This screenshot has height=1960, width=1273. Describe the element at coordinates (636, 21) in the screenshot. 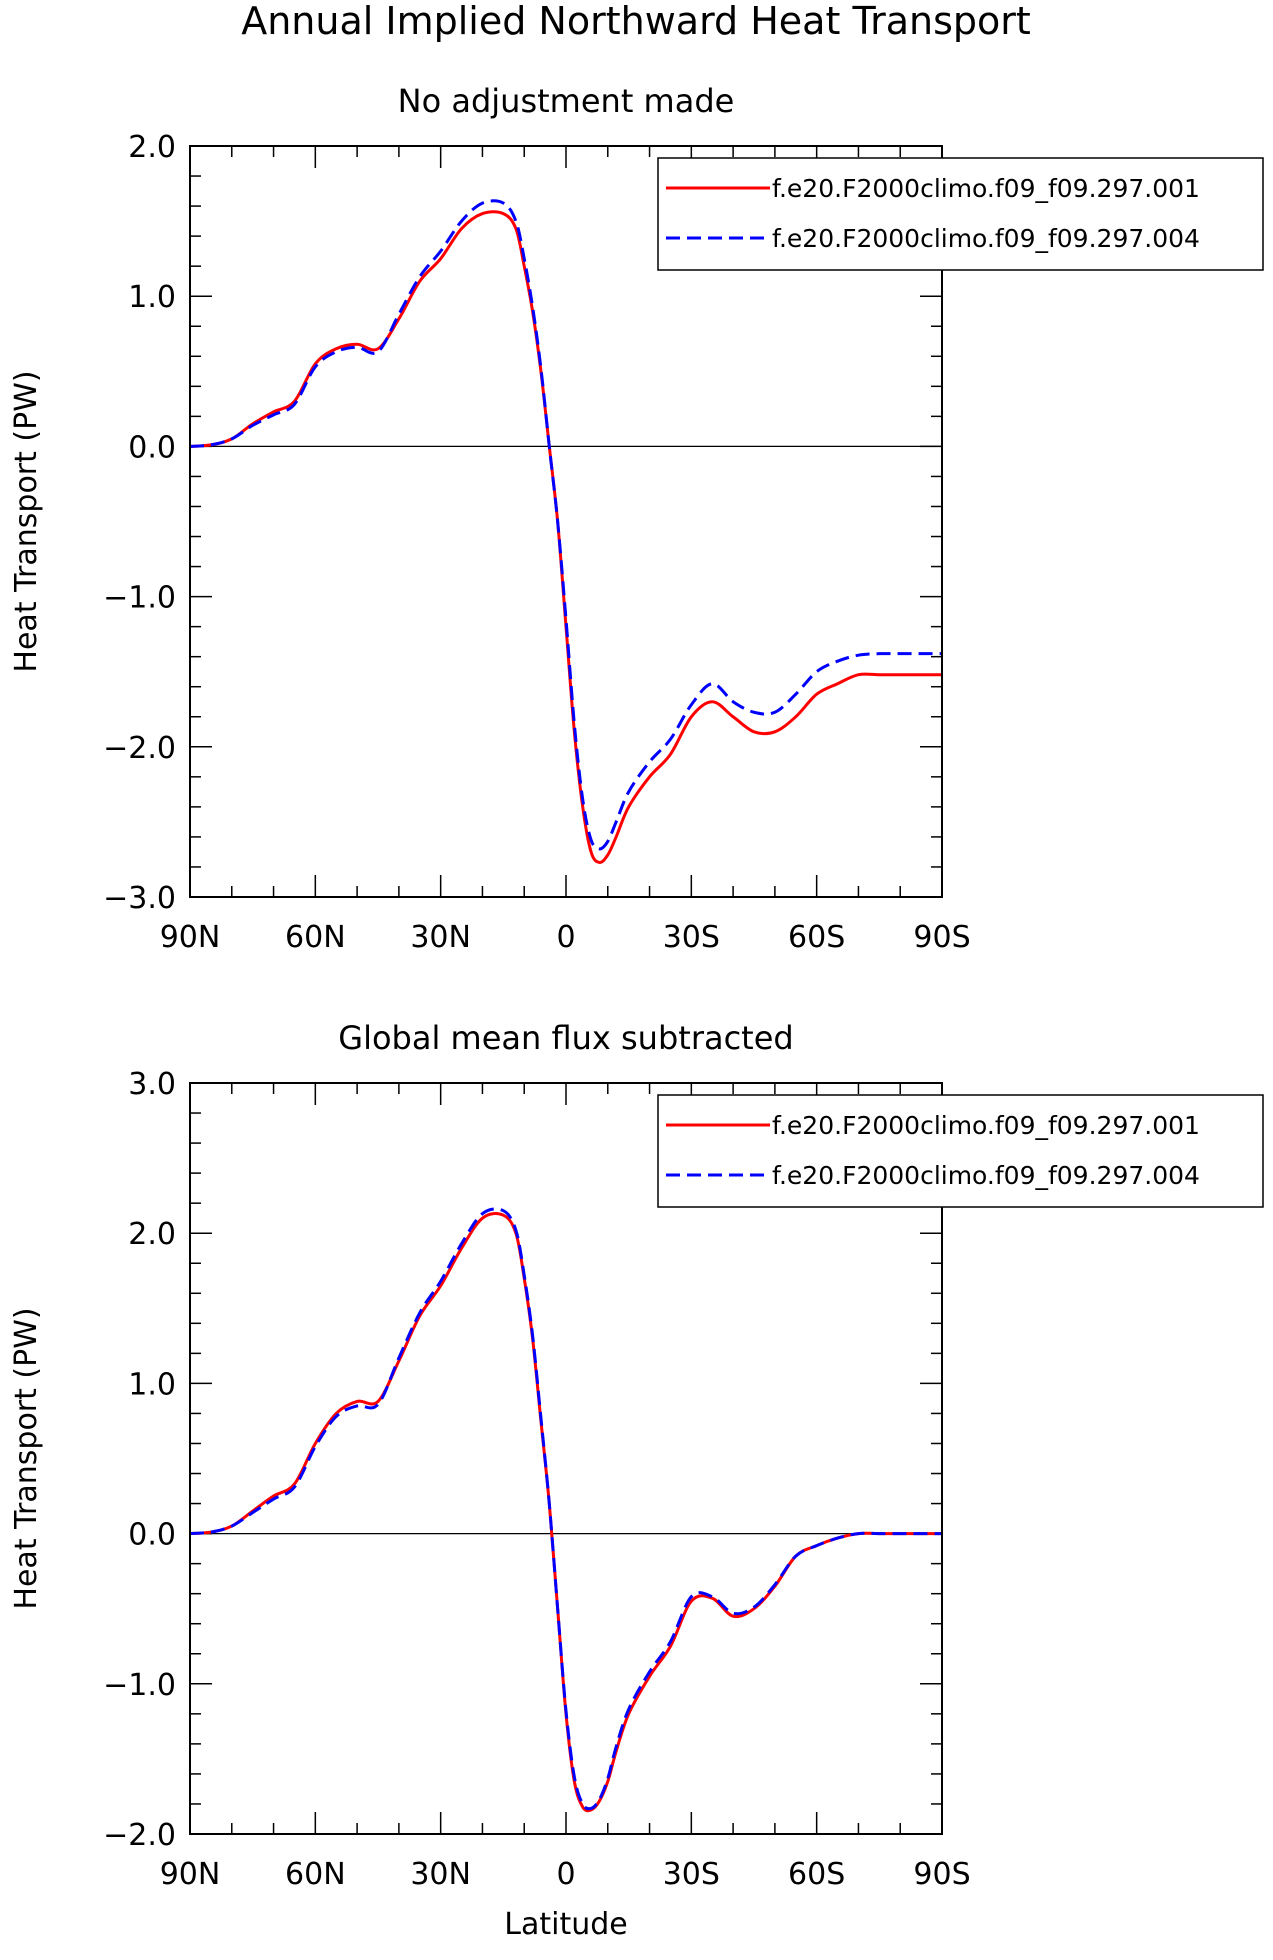

I see `figure-title: Annual Implied Northward Heat Transport` at that location.